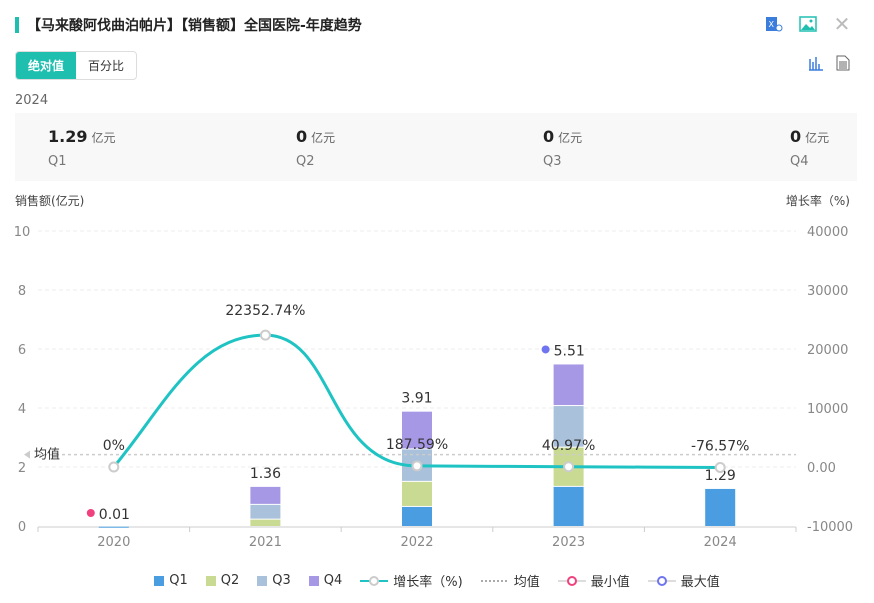 This screenshot has width=874, height=603. Describe the element at coordinates (568, 426) in the screenshot. I see `bar-q3-2023` at that location.